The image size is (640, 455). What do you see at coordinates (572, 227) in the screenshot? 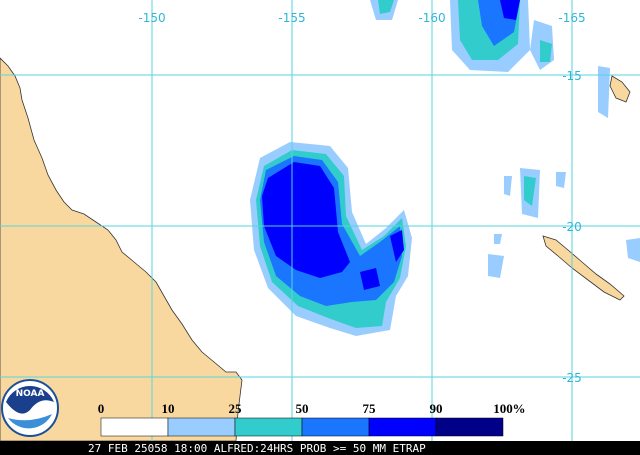
I see `latitude-label: -20` at bounding box center [572, 227].